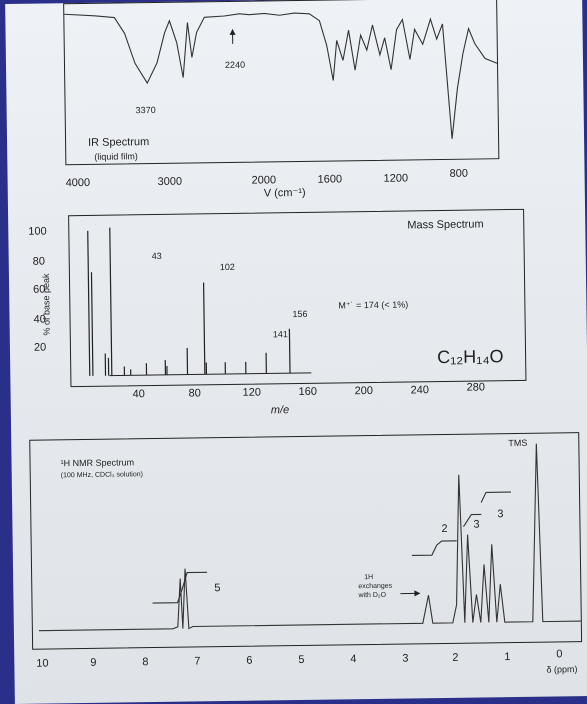 The width and height of the screenshot is (587, 704). Describe the element at coordinates (417, 593) in the screenshot. I see `nmr-exchange-arrowhead` at that location.